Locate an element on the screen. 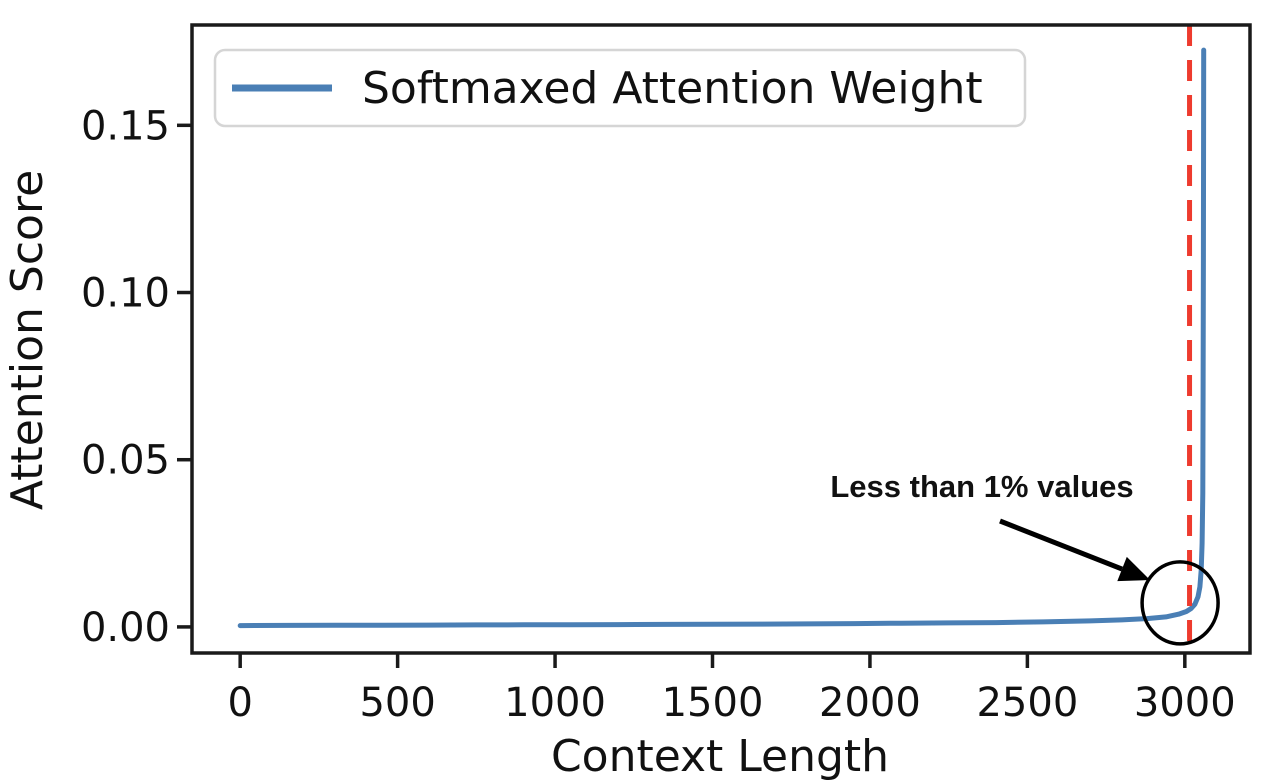  annotation-bold-value: 1% is located at coordinates (1006, 486).